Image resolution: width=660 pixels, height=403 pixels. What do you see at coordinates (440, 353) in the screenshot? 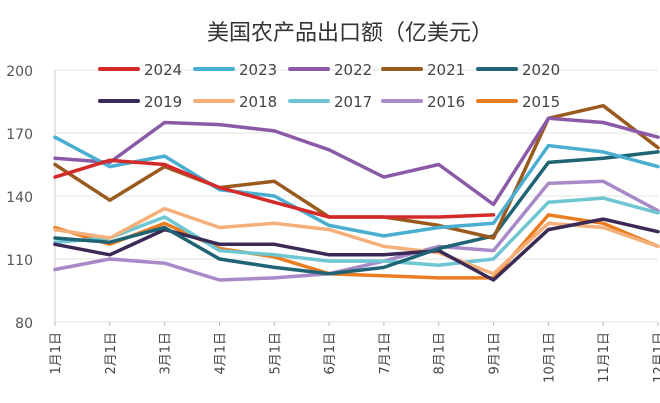
I see `x-tick-label: 8月1日` at bounding box center [440, 353].